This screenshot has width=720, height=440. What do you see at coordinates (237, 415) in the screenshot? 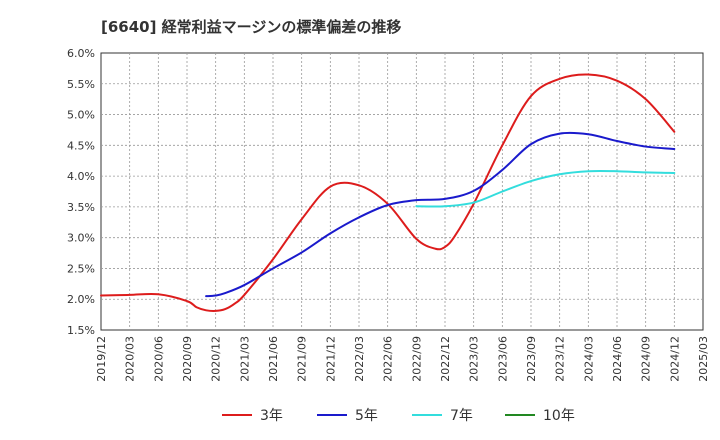
I see `legend-swatch-3y` at bounding box center [237, 415].